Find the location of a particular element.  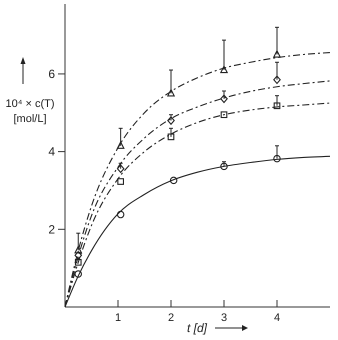

x-tick-label: 3 is located at coordinates (224, 318).